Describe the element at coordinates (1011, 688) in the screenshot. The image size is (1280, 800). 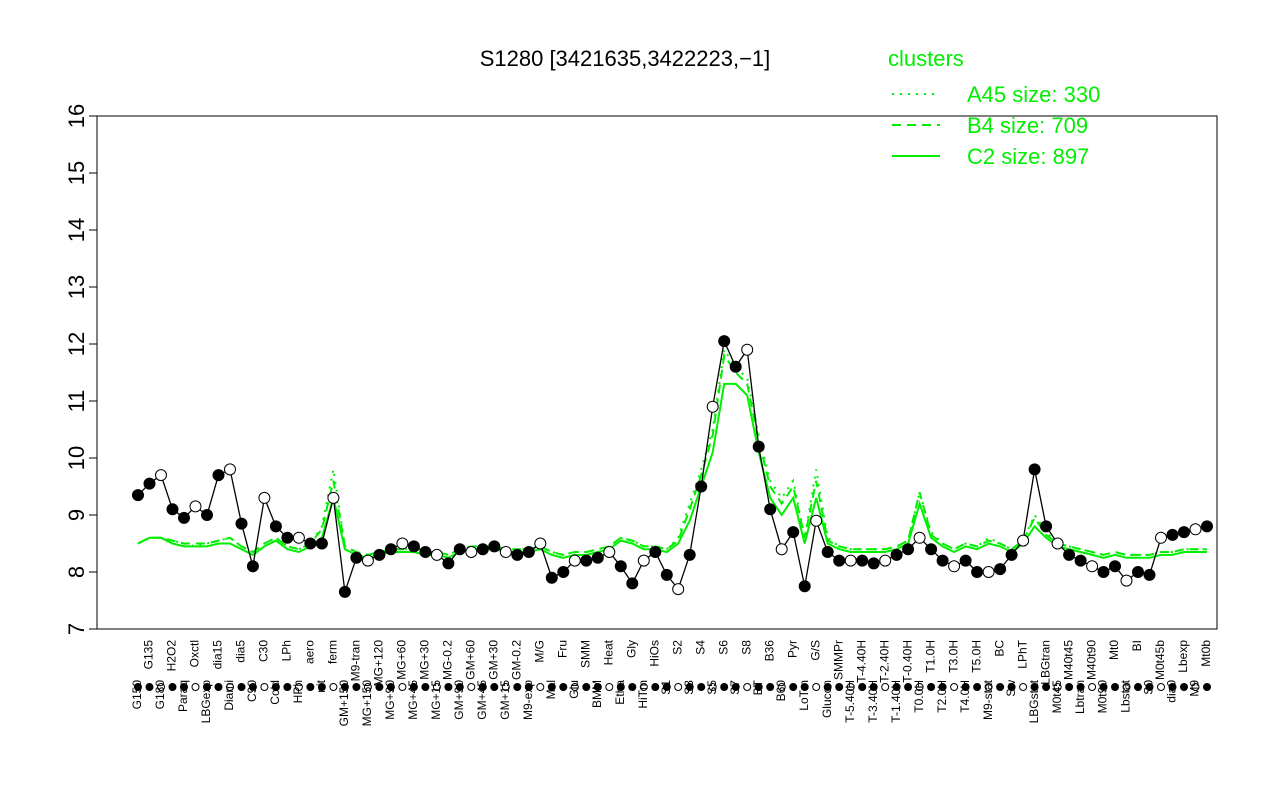
I see `x-tick-label: Sw` at that location.